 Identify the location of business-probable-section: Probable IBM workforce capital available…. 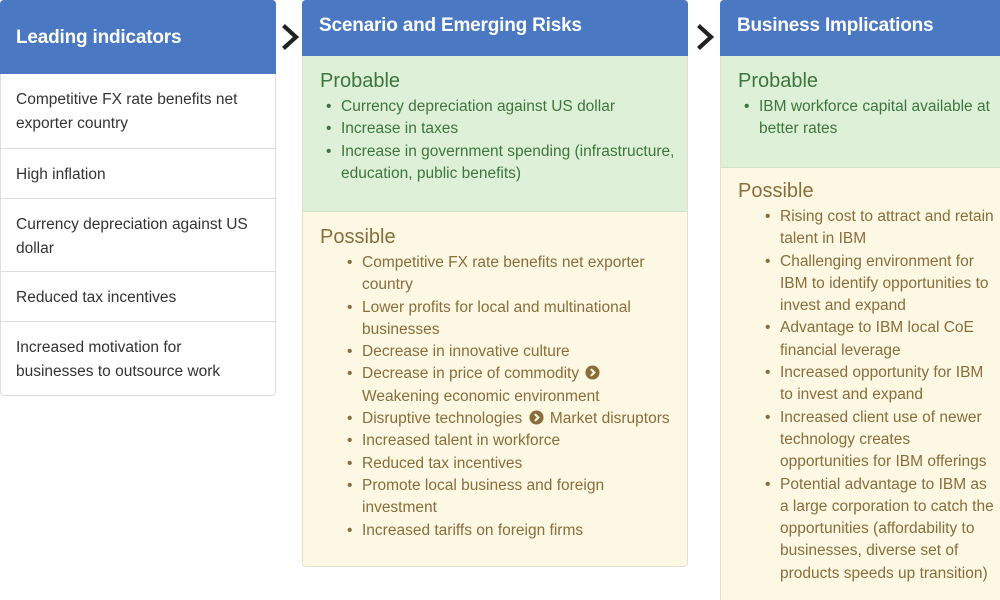
(860, 112).